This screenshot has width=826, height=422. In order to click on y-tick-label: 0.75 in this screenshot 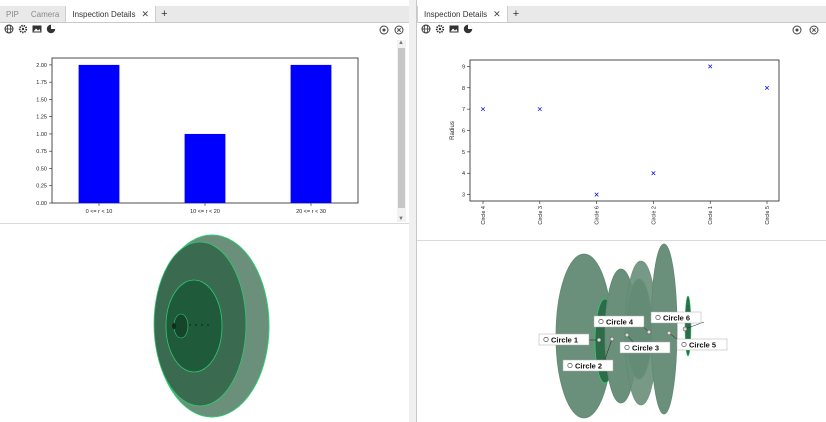, I will do `click(41, 152)`.